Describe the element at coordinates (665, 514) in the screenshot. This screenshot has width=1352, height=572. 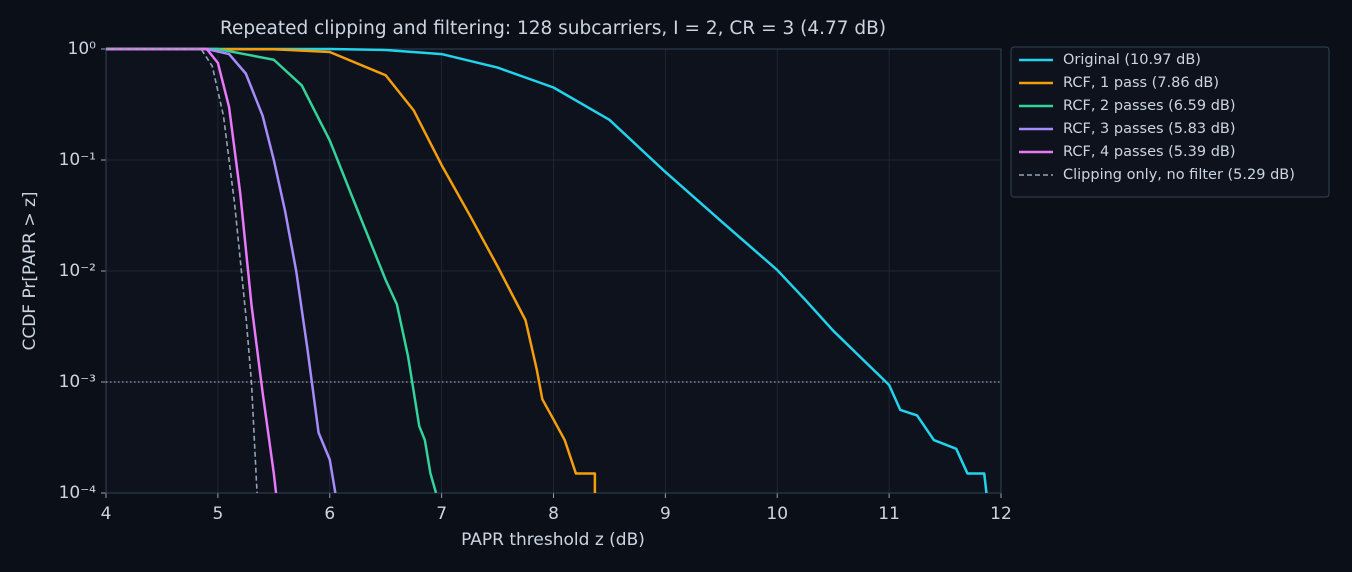
I see `x-tick-label: 9` at that location.